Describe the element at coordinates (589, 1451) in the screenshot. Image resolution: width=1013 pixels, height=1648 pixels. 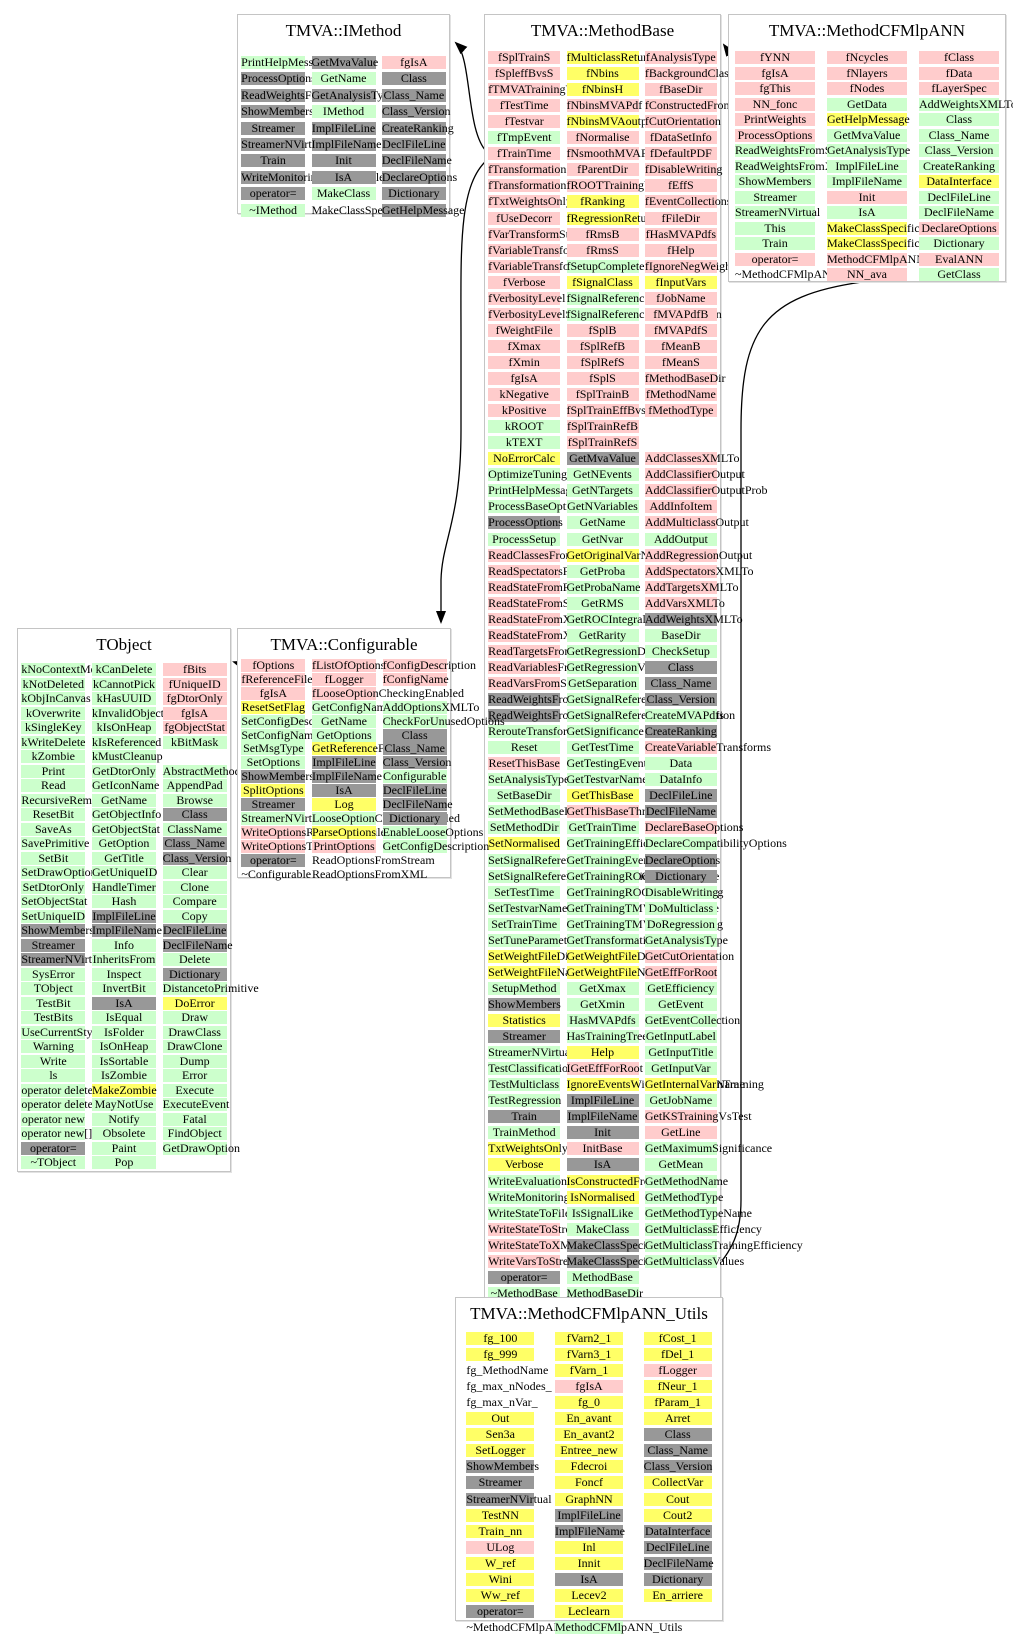
I see `member-cell: Entree_new` at that location.